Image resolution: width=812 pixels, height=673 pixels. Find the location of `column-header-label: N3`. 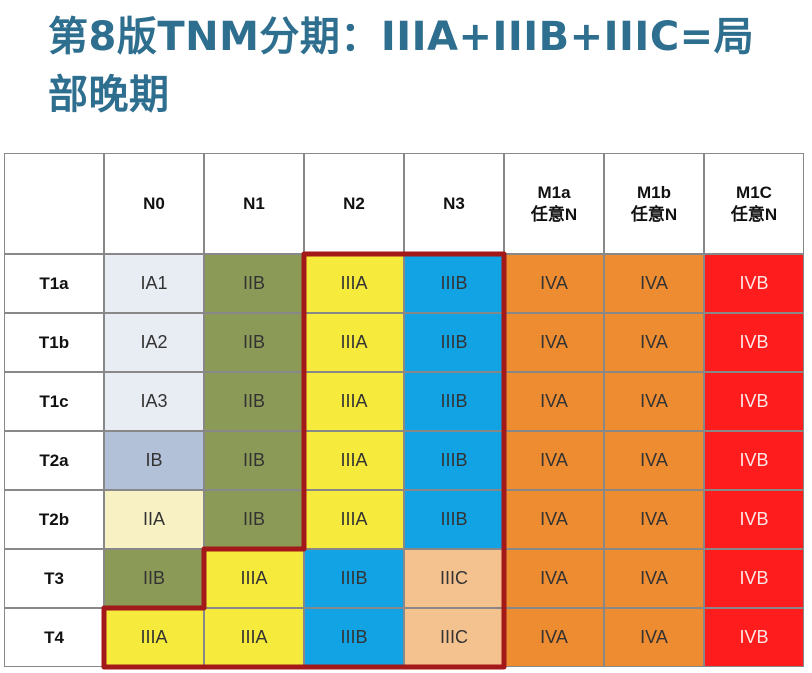

column-header-label: N3 is located at coordinates (454, 203).